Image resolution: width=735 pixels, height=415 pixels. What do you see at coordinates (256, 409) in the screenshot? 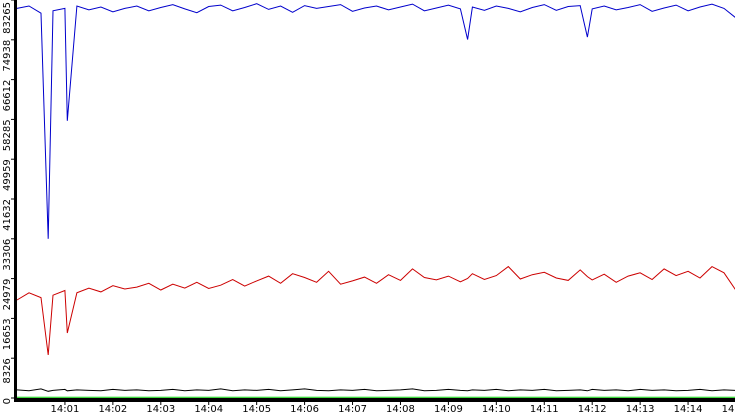
I see `x-tick-label: 14:05` at bounding box center [256, 409].